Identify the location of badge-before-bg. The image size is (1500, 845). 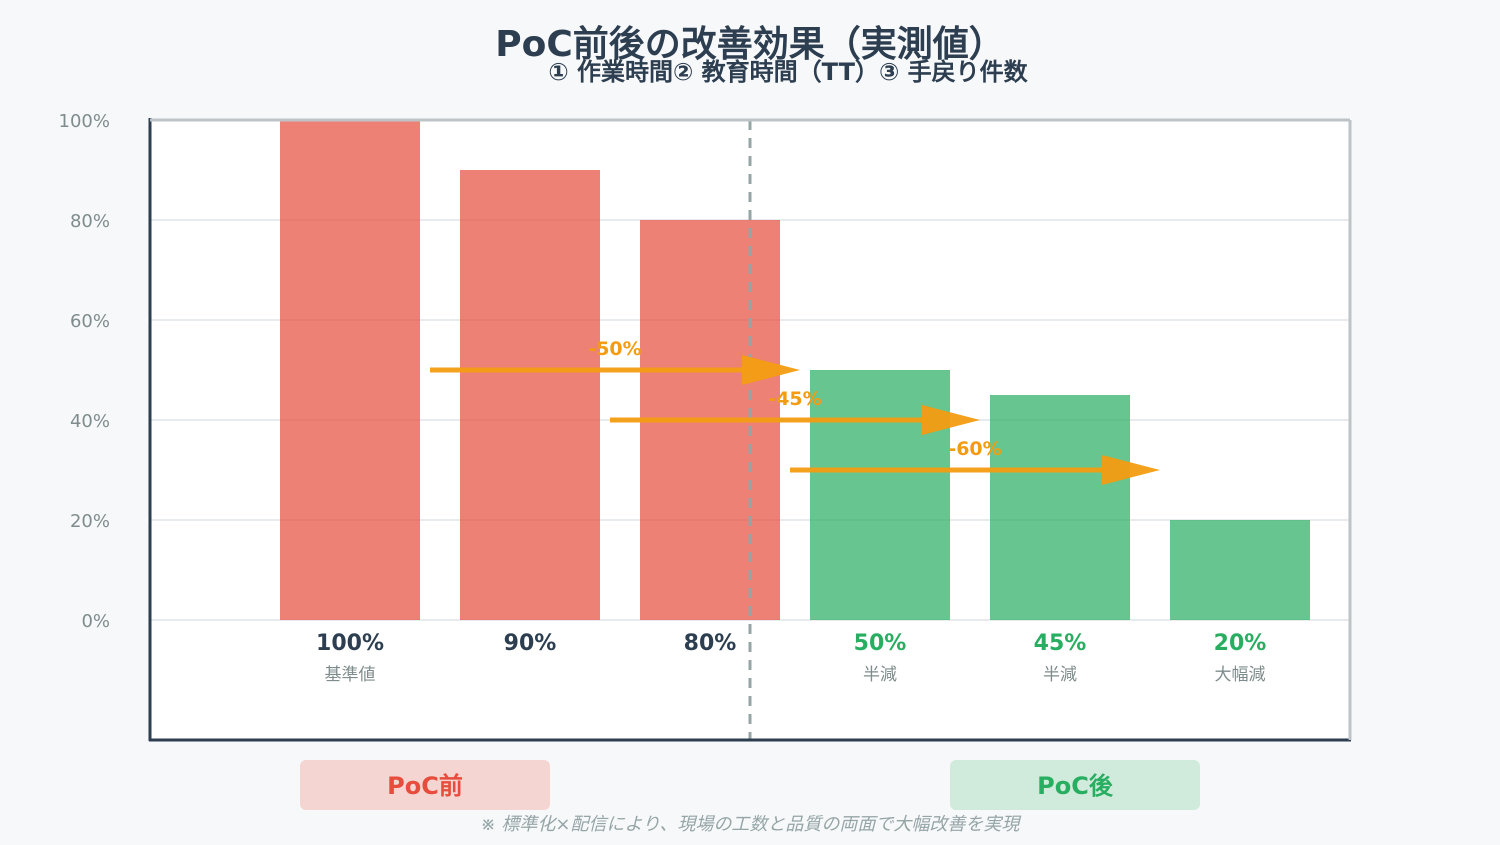
(425, 785).